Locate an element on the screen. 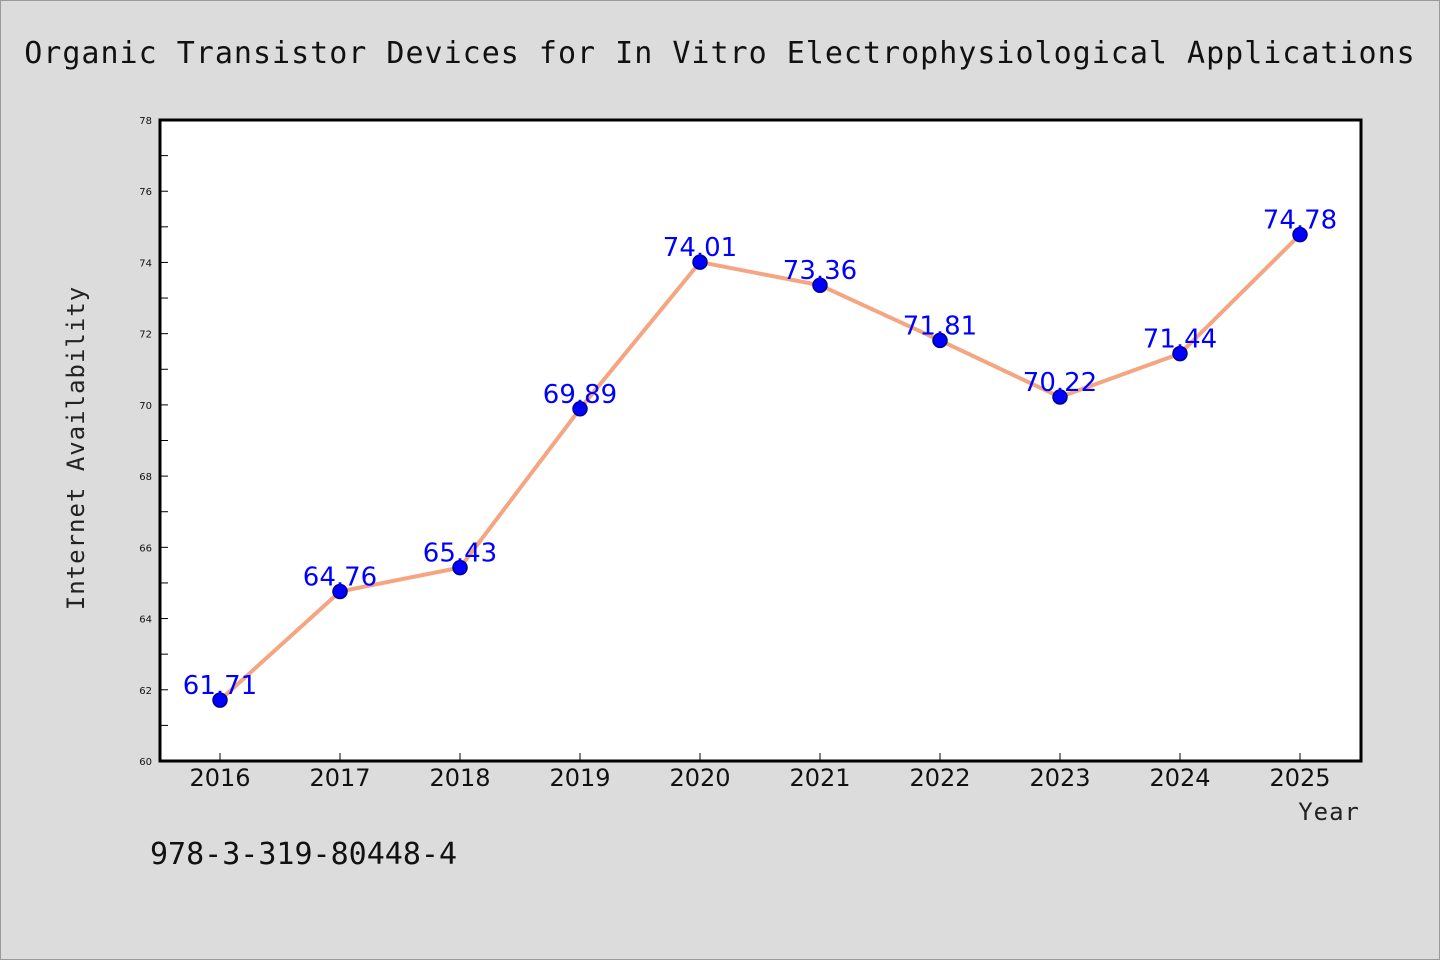  x-axis-title: Year is located at coordinates (1329, 812).